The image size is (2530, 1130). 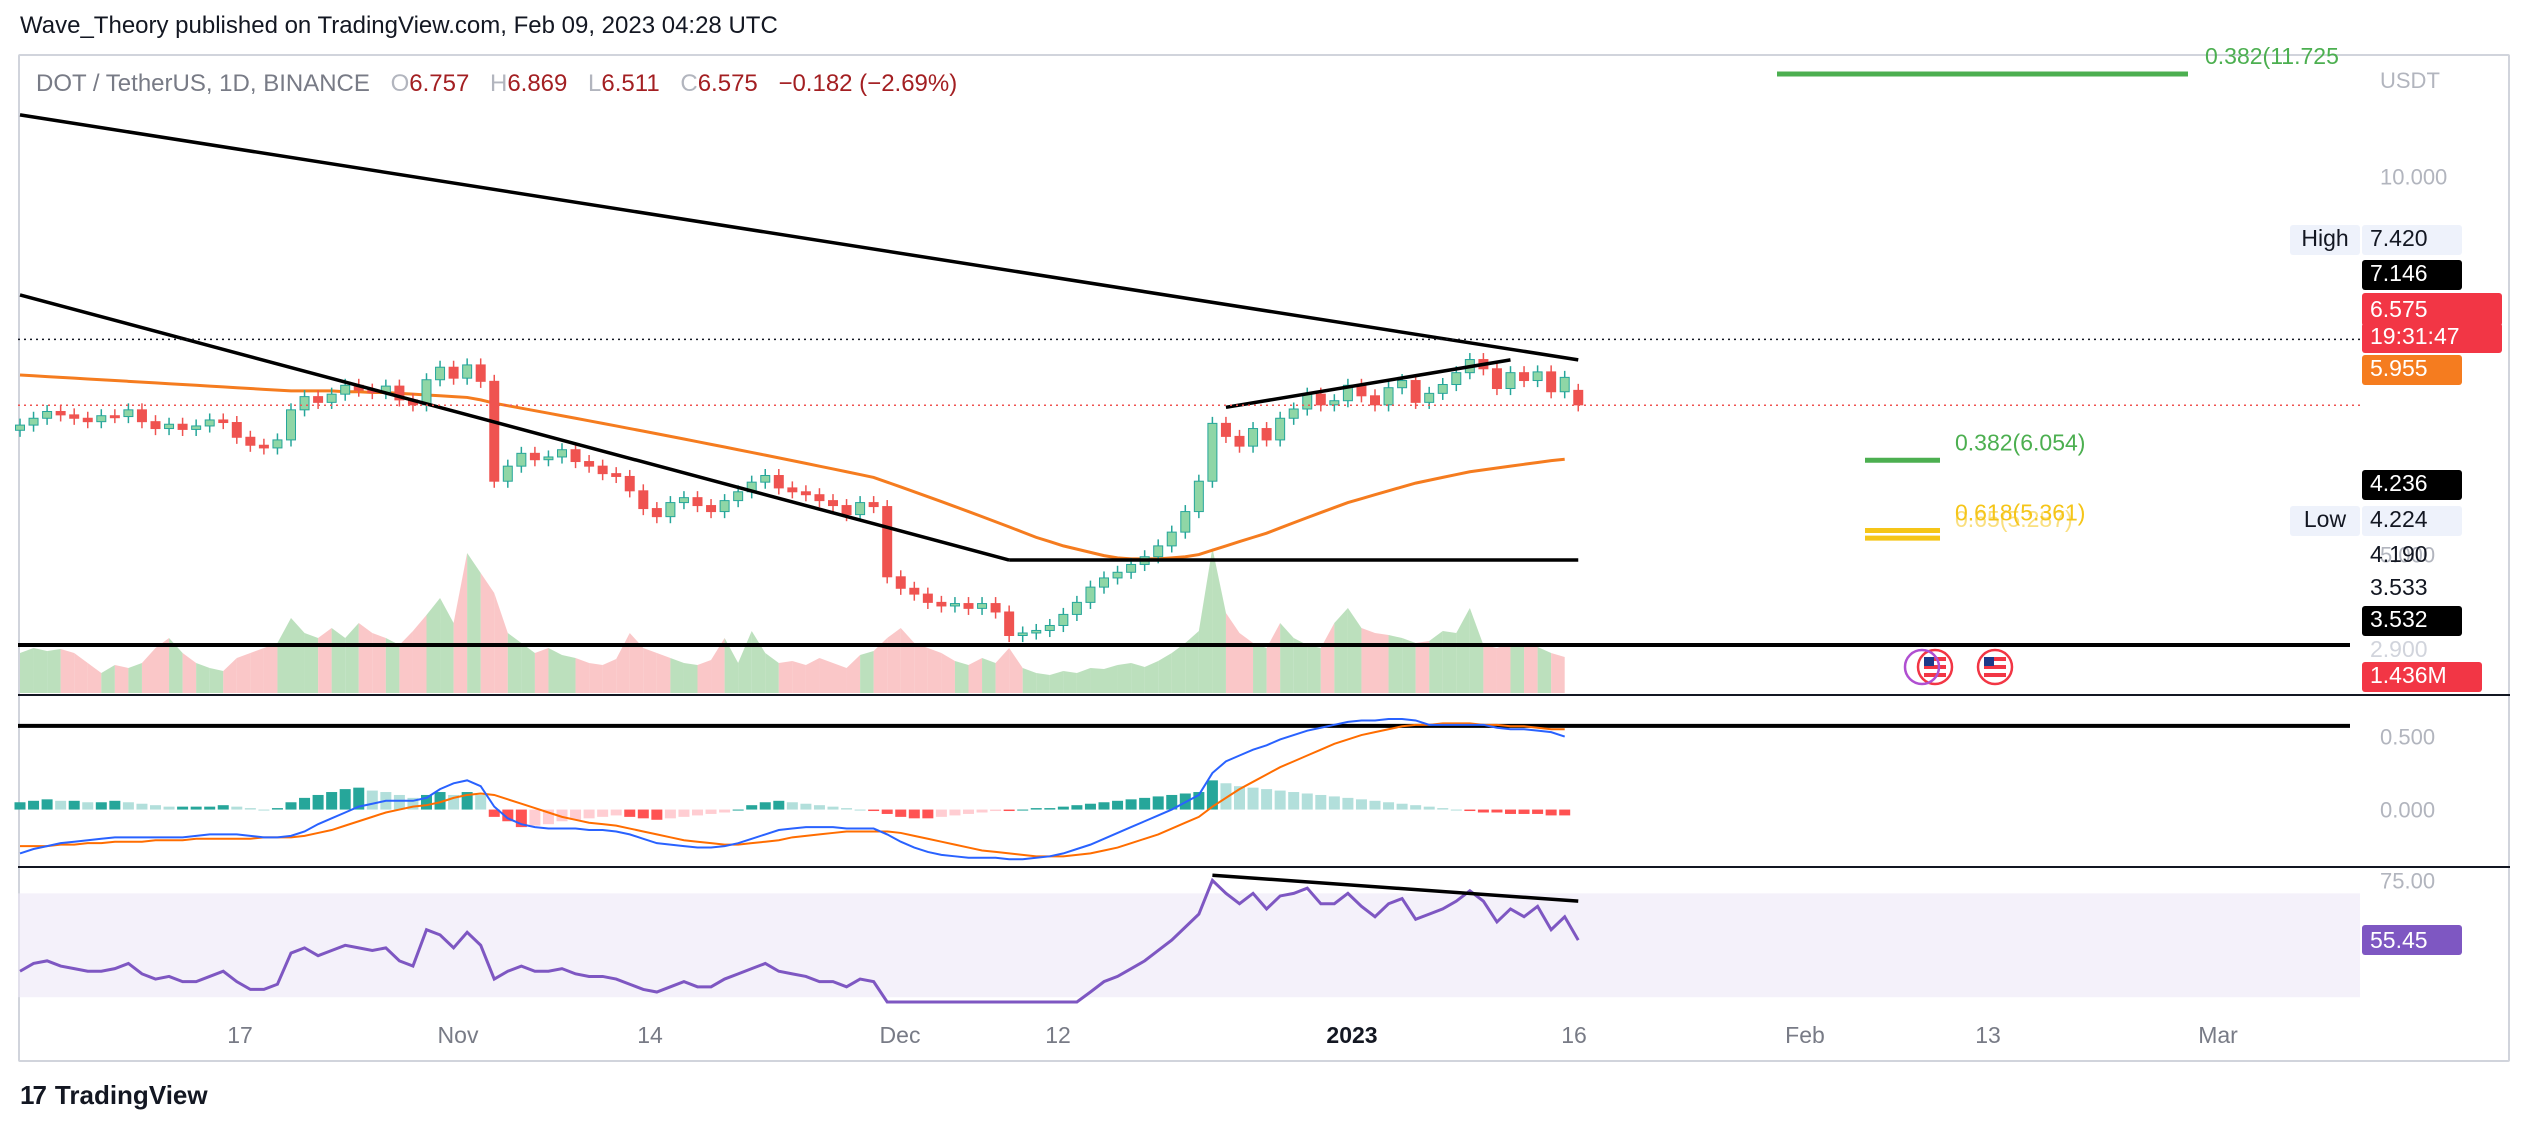 I want to click on volume-tick: 2.900, so click(x=2399, y=649).